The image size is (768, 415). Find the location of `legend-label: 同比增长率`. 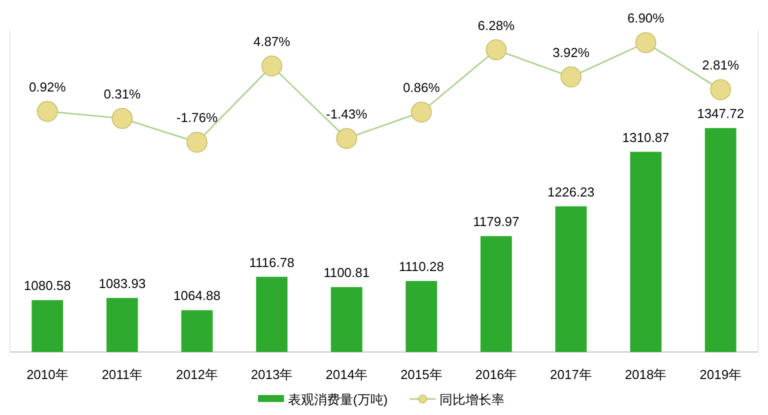

legend-label: 同比增长率 is located at coordinates (472, 399).